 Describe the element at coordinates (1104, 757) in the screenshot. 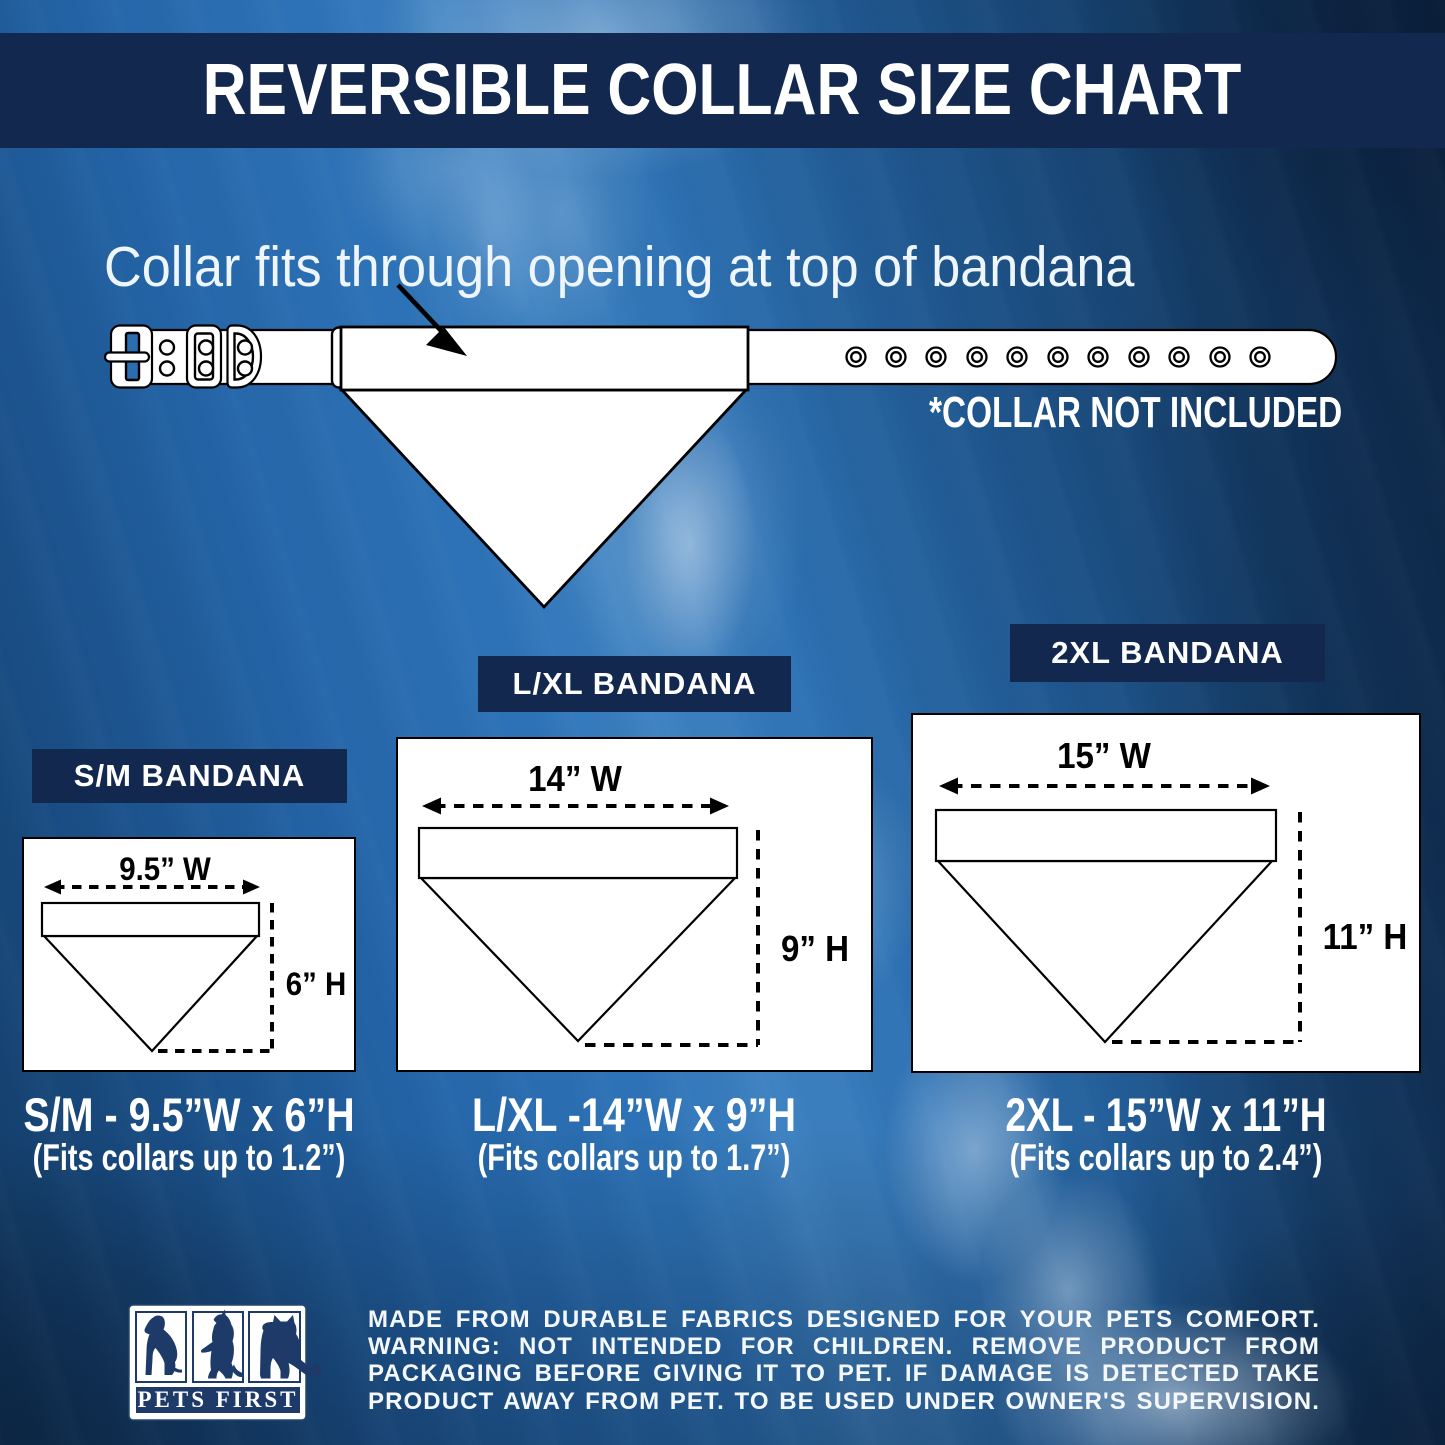

I see `svg-text: 15” W` at that location.